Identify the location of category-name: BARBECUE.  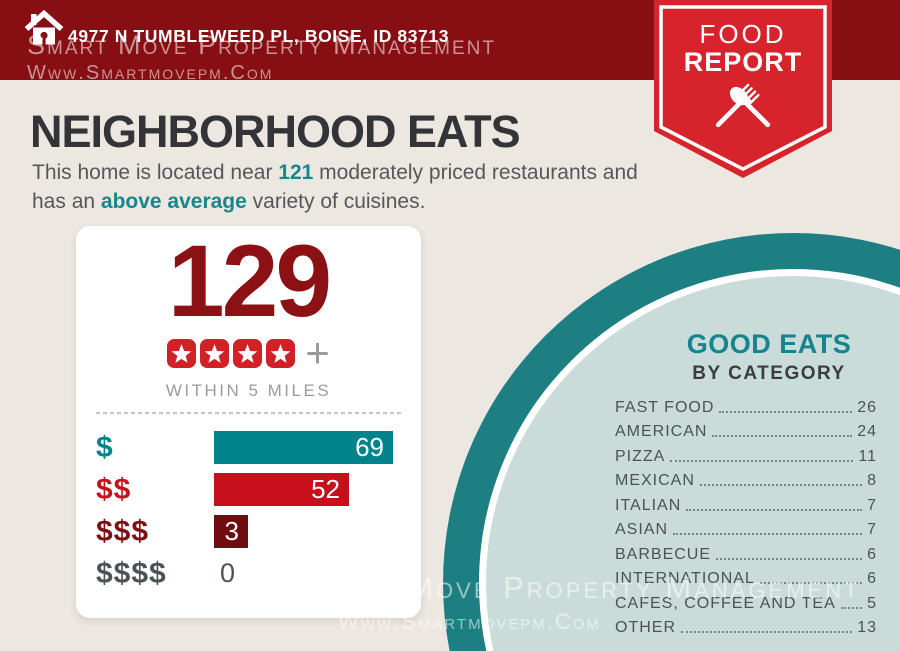
(663, 554).